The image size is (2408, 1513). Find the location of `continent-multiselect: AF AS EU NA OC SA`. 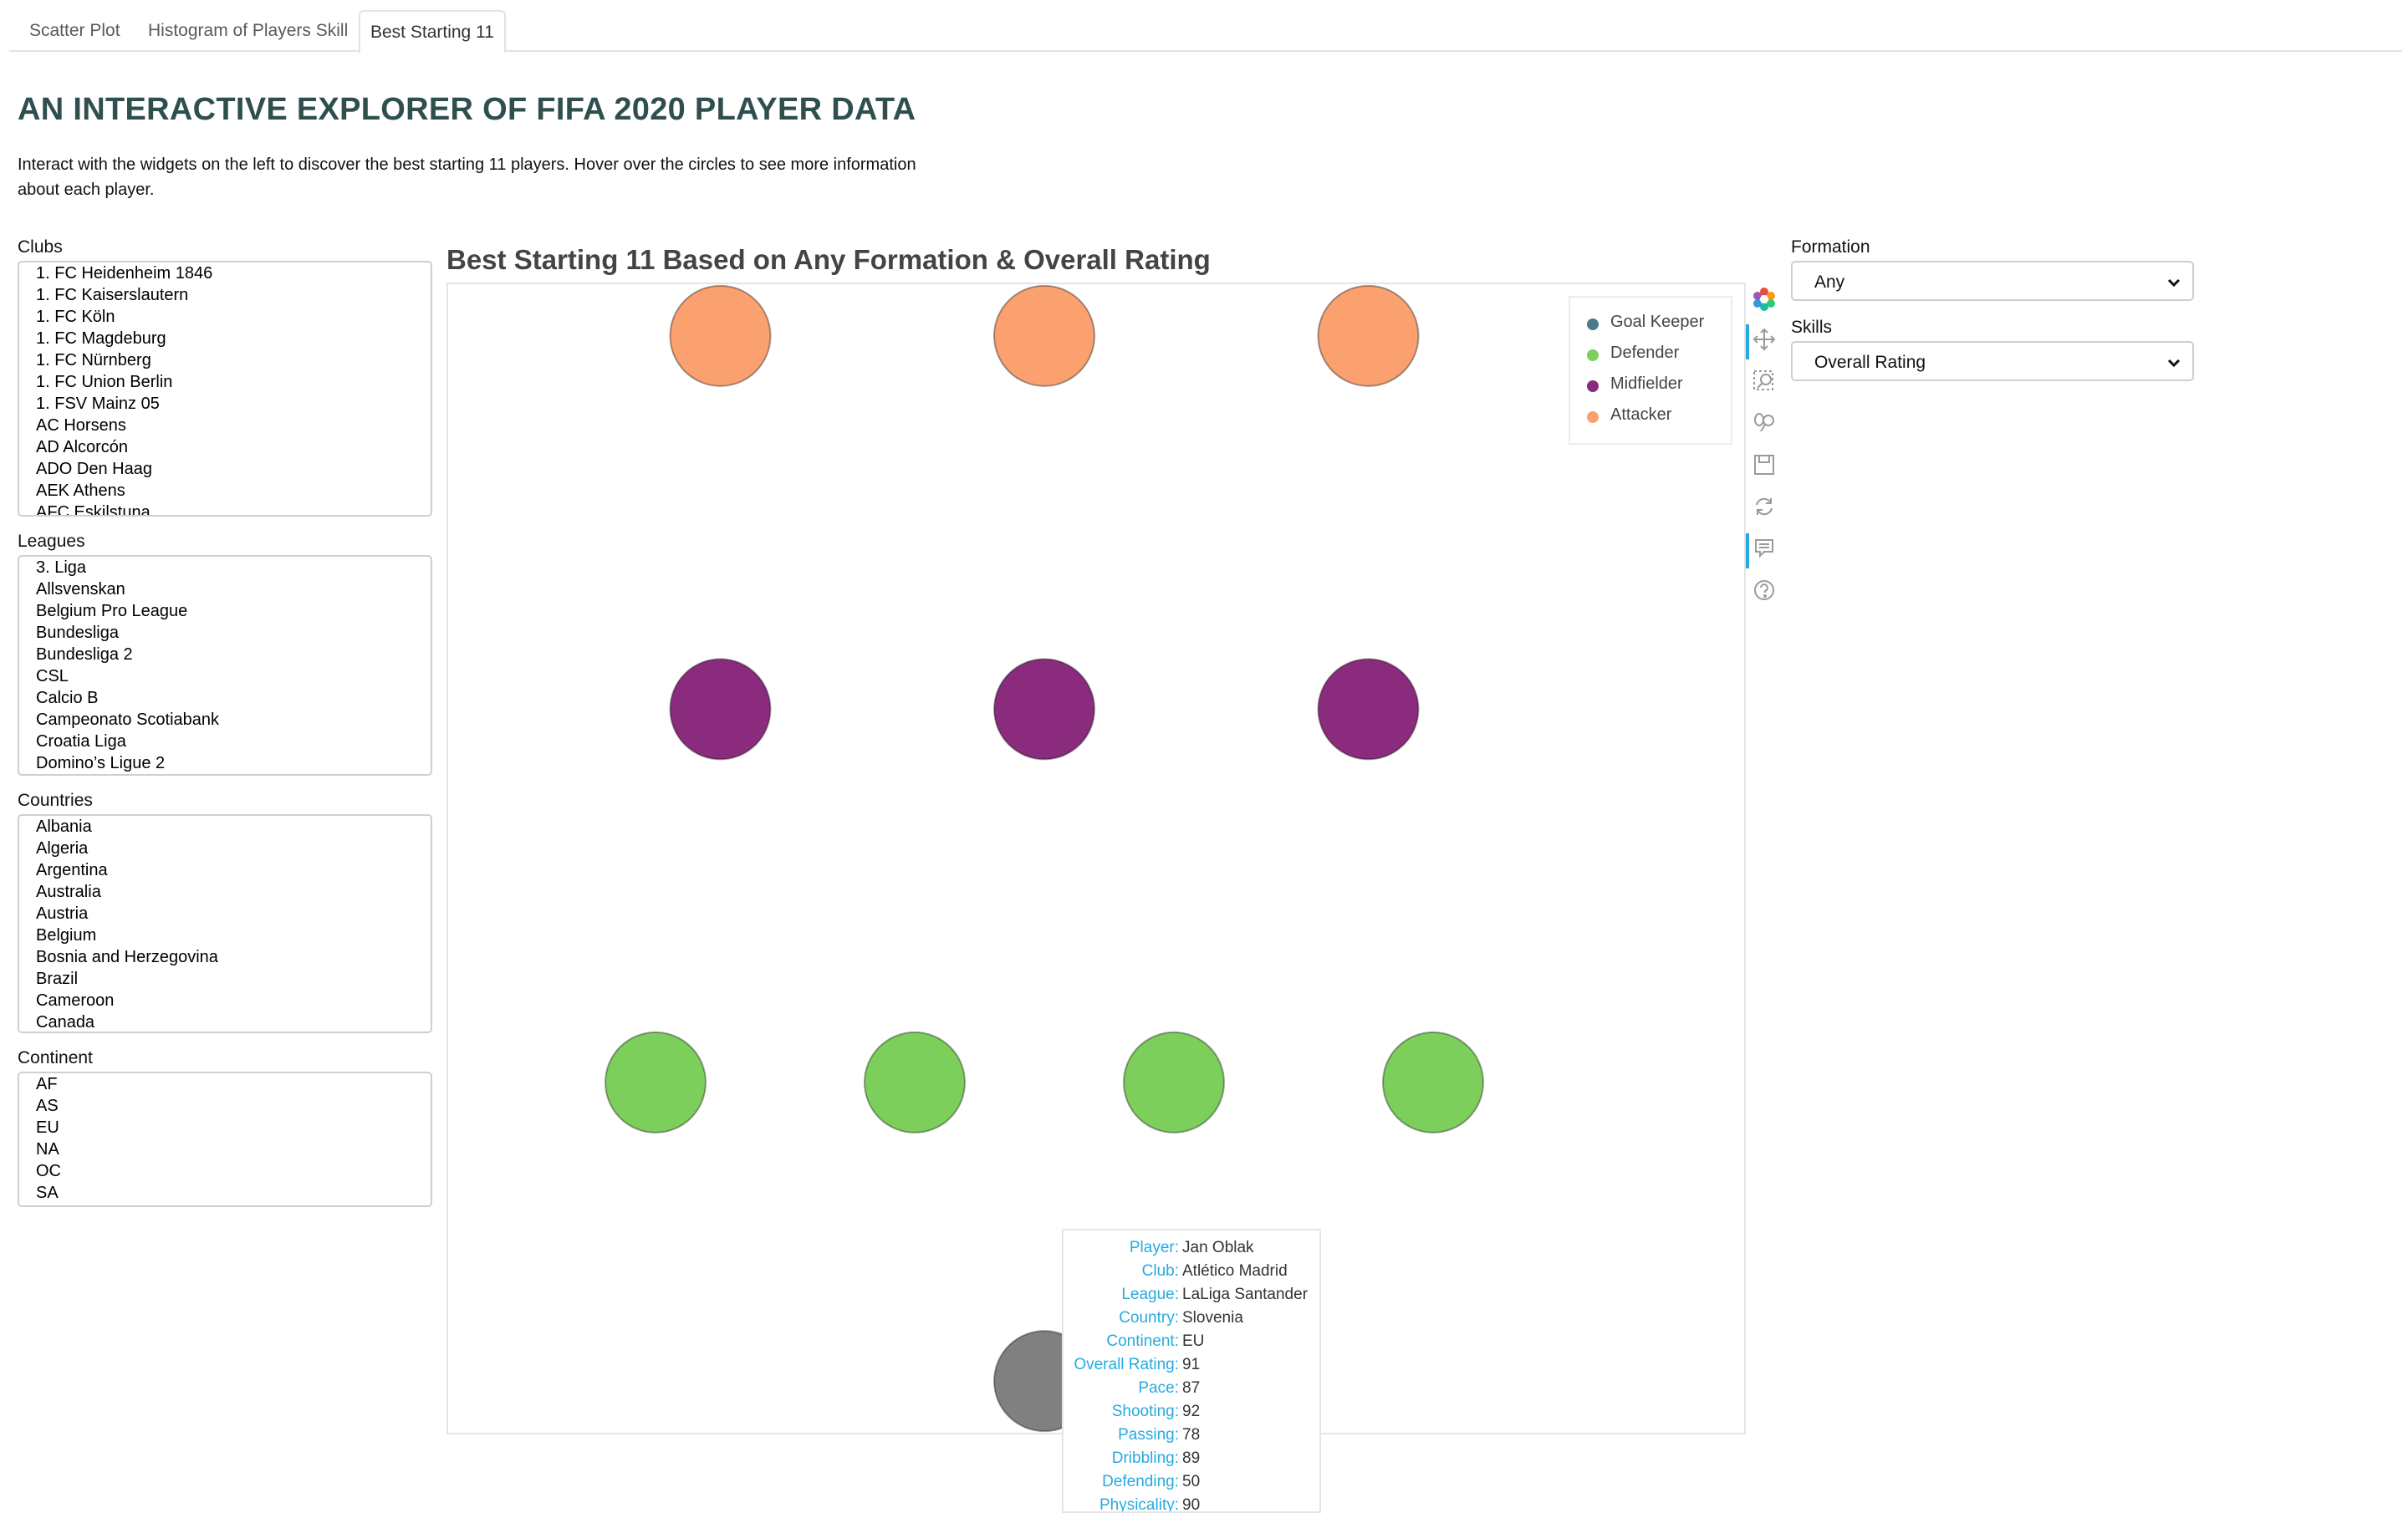

continent-multiselect: AF AS EU NA OC SA is located at coordinates (225, 1139).